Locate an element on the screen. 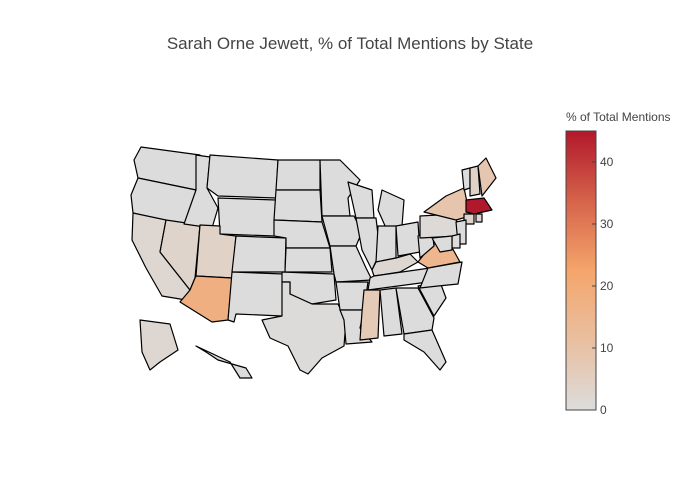 The image size is (700, 500). state-mt is located at coordinates (242, 176).